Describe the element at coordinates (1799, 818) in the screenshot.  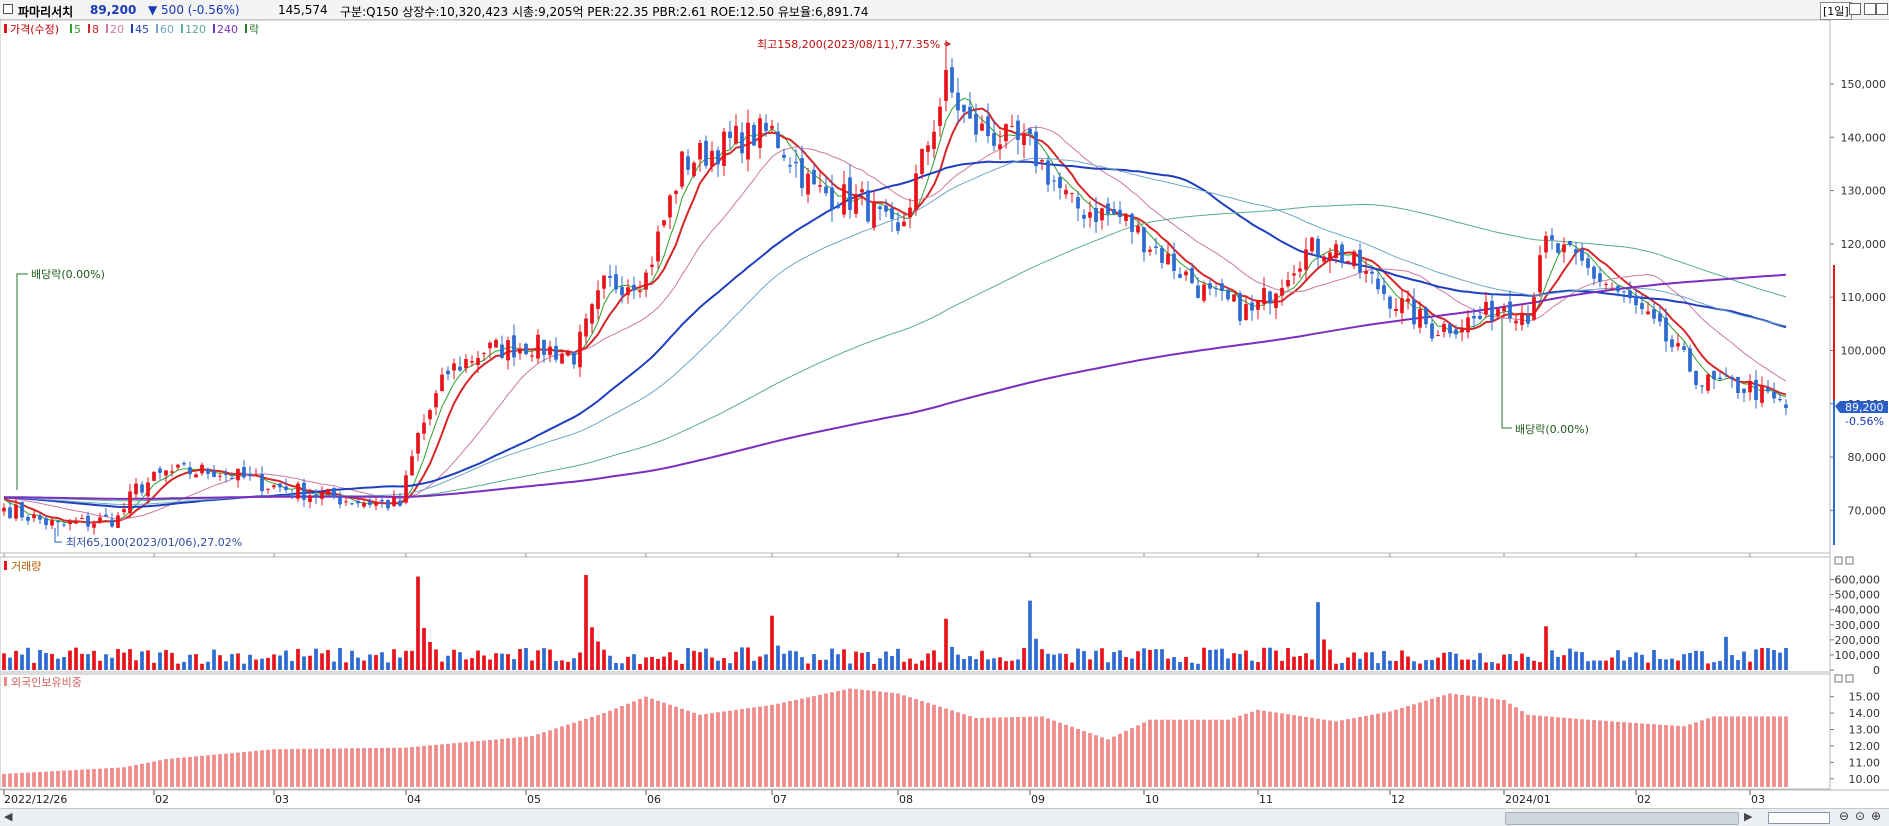
I see `zoom-slider` at that location.